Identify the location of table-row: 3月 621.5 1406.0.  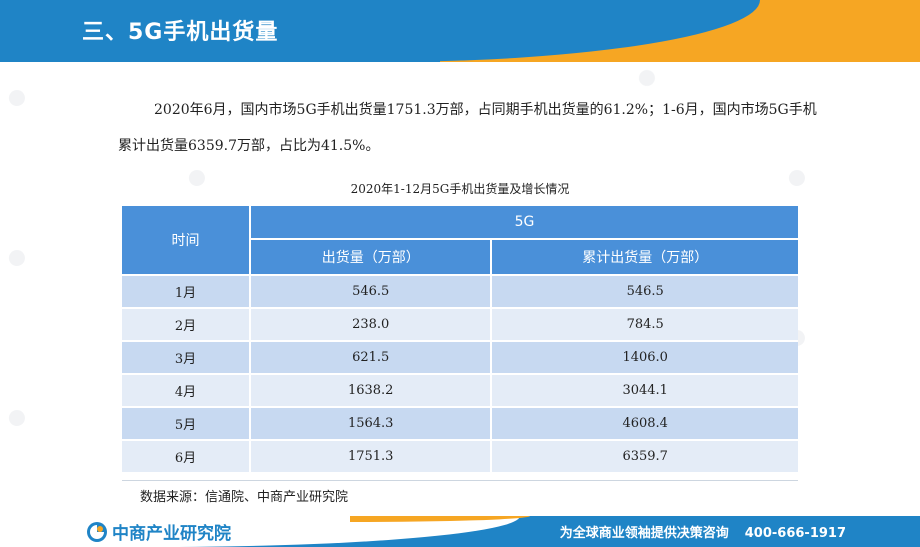
(460, 357).